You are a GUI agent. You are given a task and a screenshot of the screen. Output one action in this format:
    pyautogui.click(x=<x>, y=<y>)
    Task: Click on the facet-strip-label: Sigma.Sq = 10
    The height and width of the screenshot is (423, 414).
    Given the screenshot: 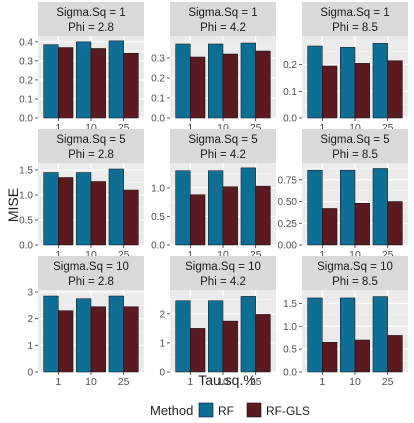 What is the action you would take?
    pyautogui.click(x=355, y=267)
    